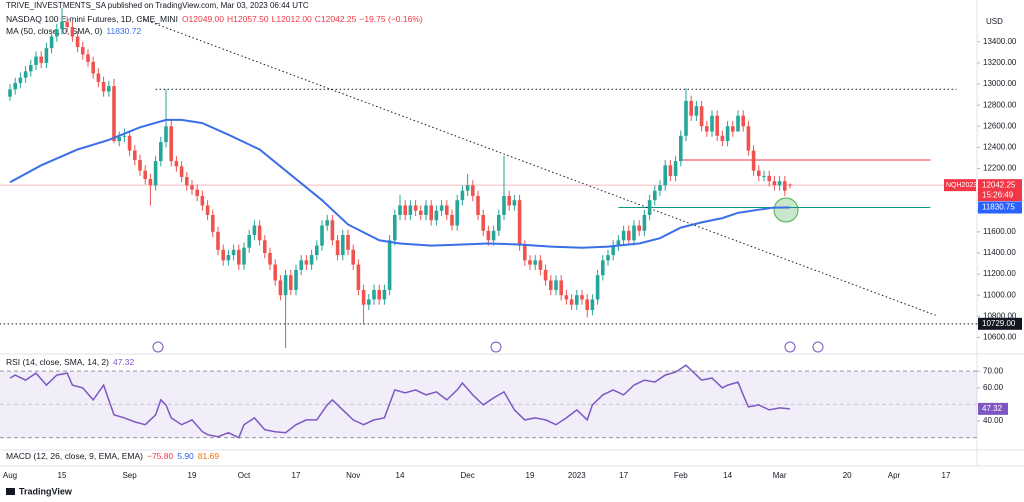 This screenshot has height=502, width=1024. Describe the element at coordinates (124, 362) in the screenshot. I see `rsi-value: 47.32` at that location.